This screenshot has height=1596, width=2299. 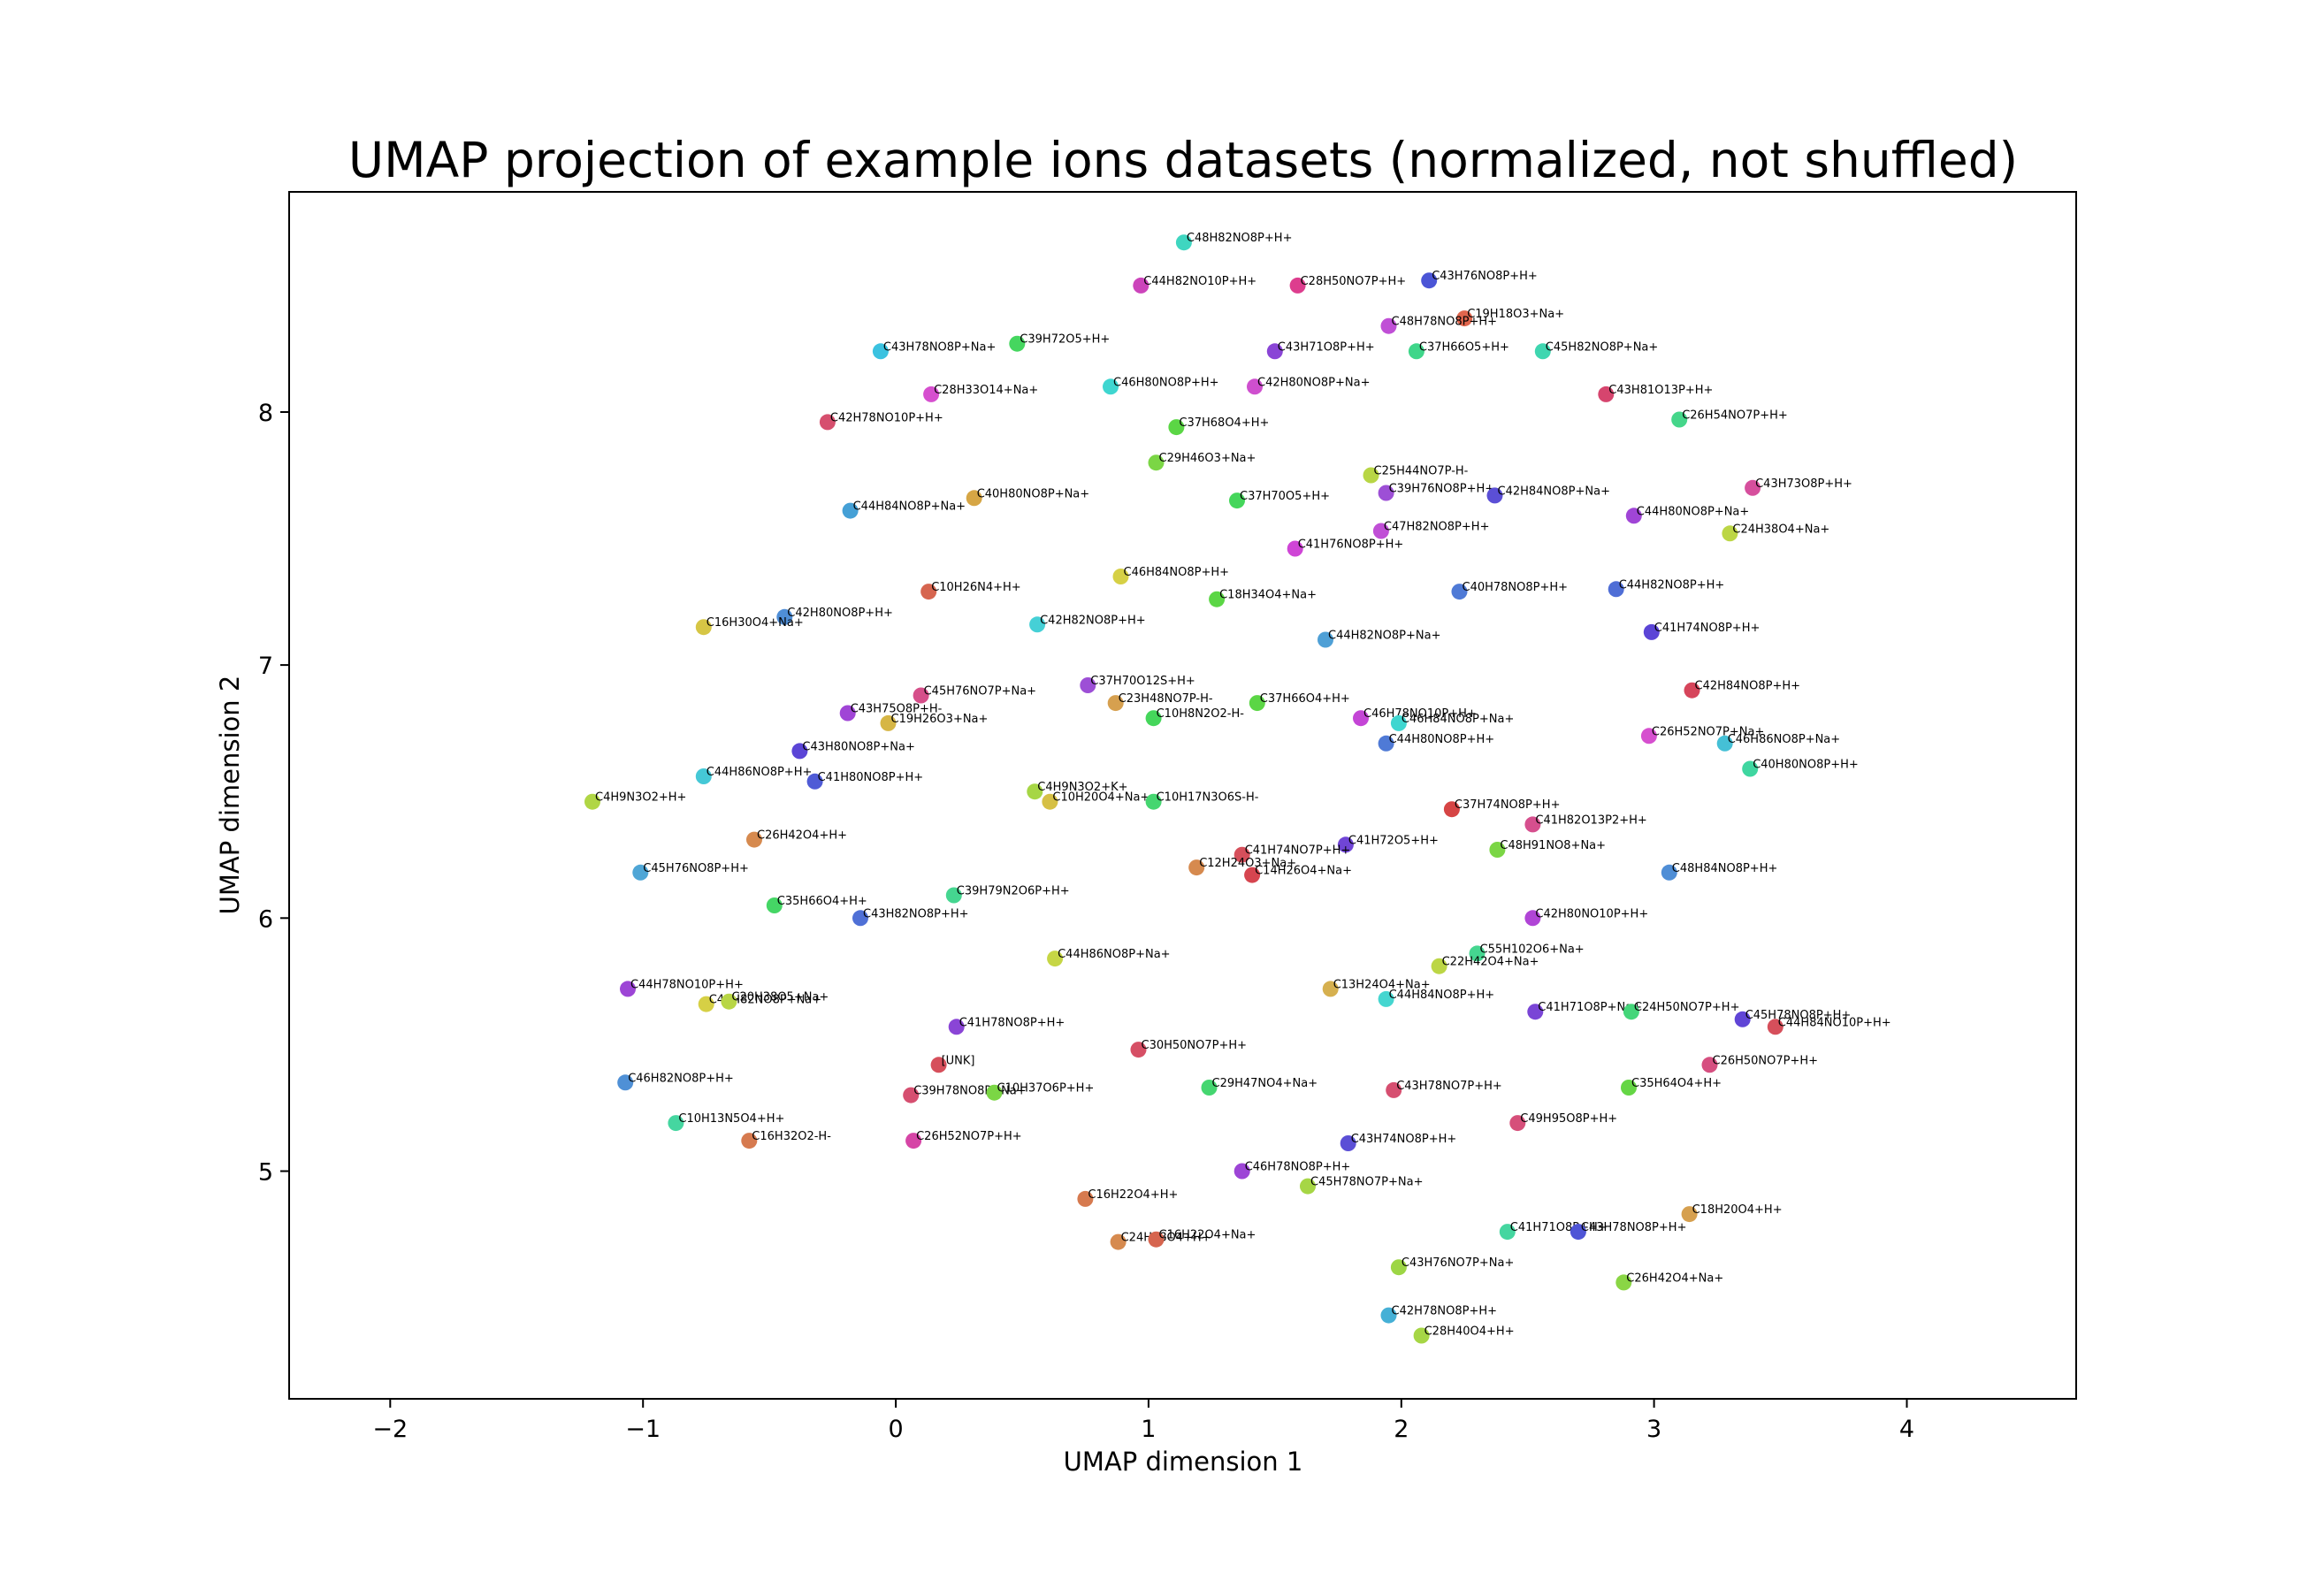 I want to click on point-label: C16H32O2-H-, so click(x=791, y=1136).